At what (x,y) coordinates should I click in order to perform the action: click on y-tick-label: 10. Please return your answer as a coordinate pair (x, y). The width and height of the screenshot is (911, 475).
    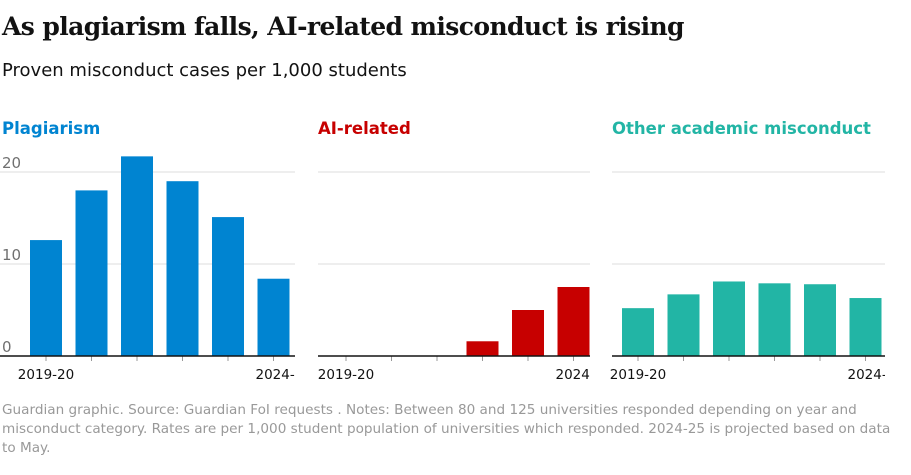
    Looking at the image, I should click on (11, 255).